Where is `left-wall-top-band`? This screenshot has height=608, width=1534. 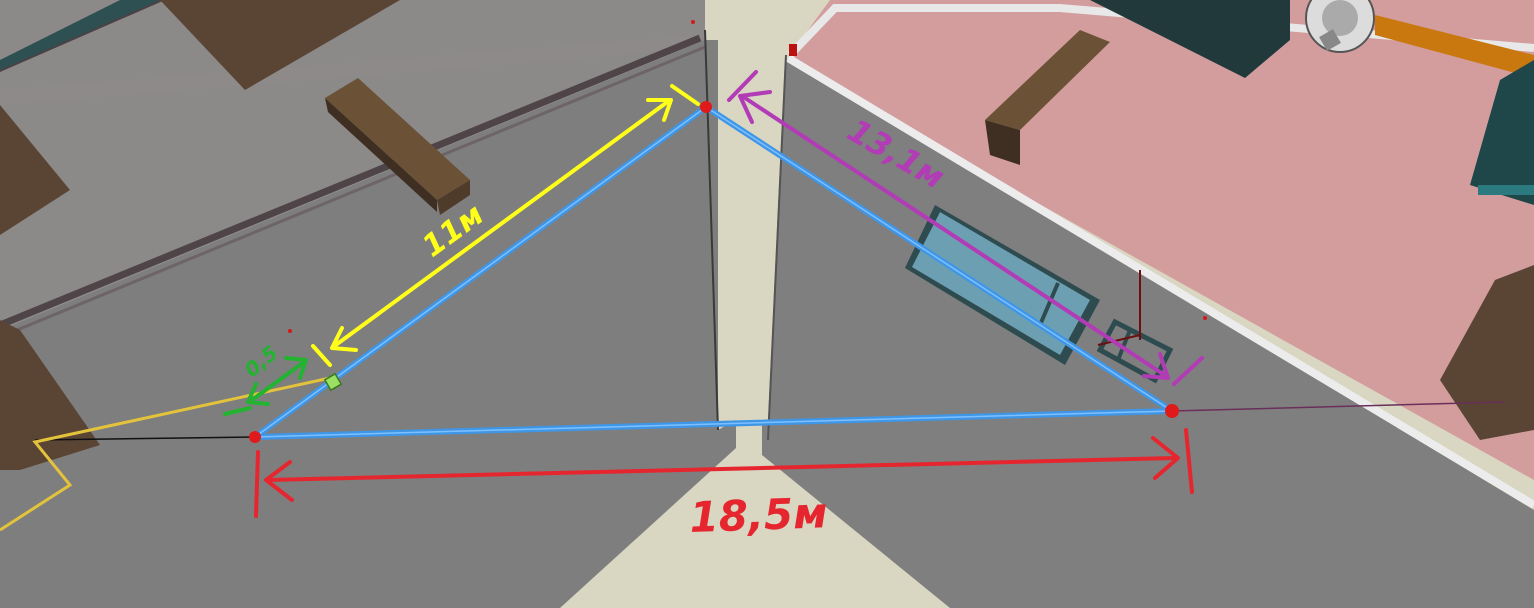
left-wall-top-band is located at coordinates (352, 70).